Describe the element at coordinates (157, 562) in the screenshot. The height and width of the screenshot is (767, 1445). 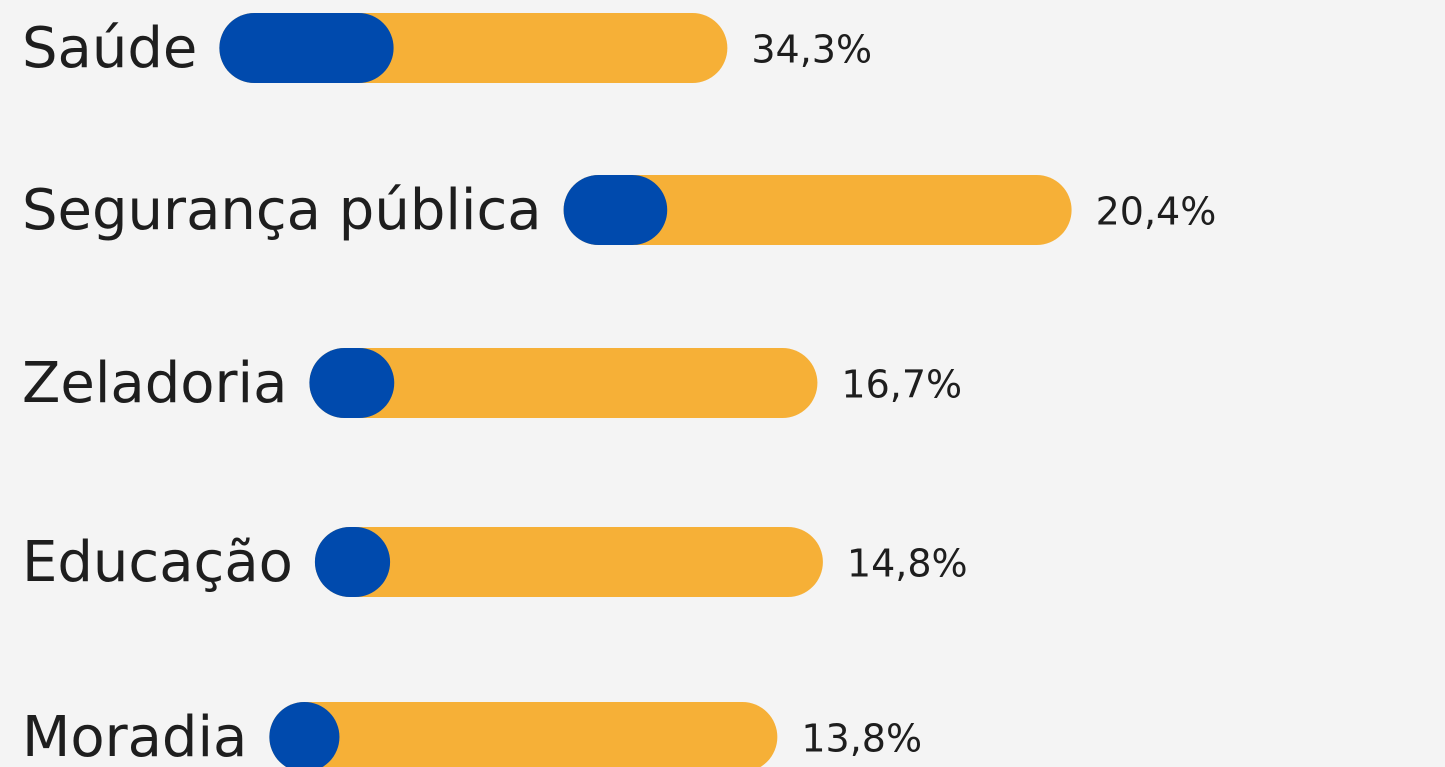
I see `category-label: Educação` at that location.